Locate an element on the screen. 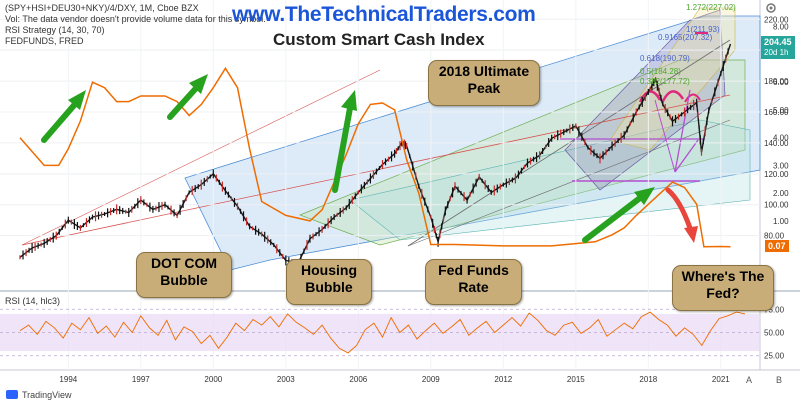 The image size is (800, 404). last-price-countdown: 20d 1h is located at coordinates (776, 52).